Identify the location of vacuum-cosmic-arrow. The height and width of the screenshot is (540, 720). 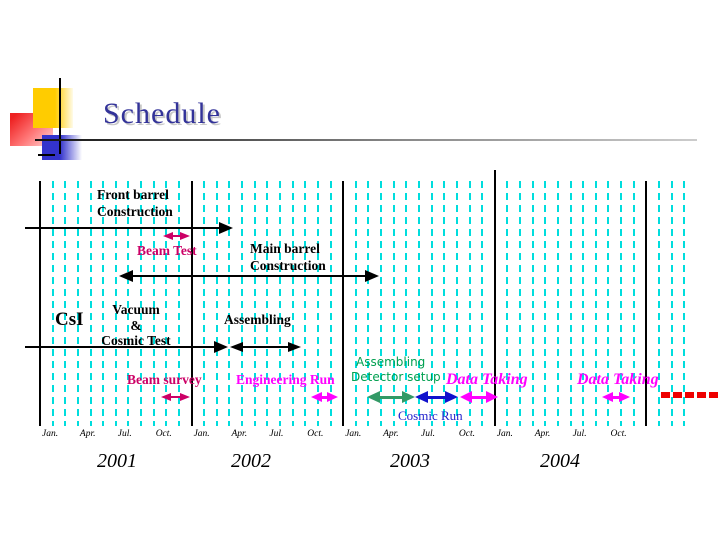
(126, 347).